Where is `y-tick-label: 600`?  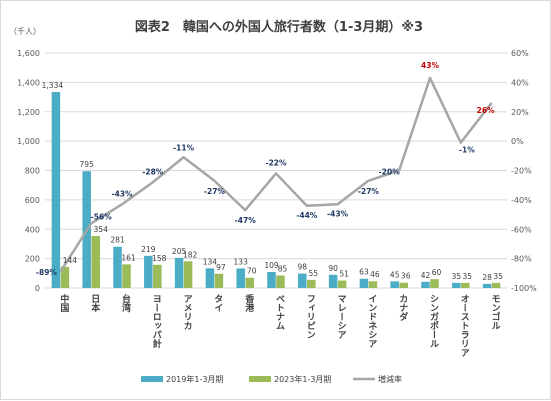 y-tick-label: 600 is located at coordinates (32, 200).